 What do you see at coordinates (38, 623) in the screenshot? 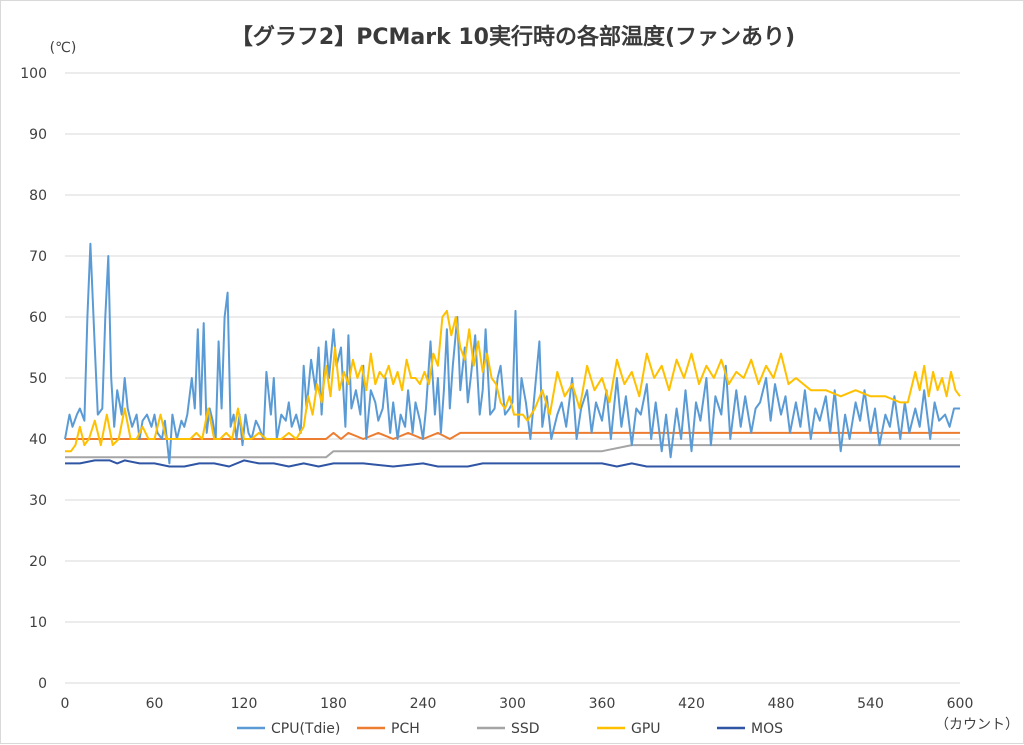
I see `y-tick-label: 10` at bounding box center [38, 623].